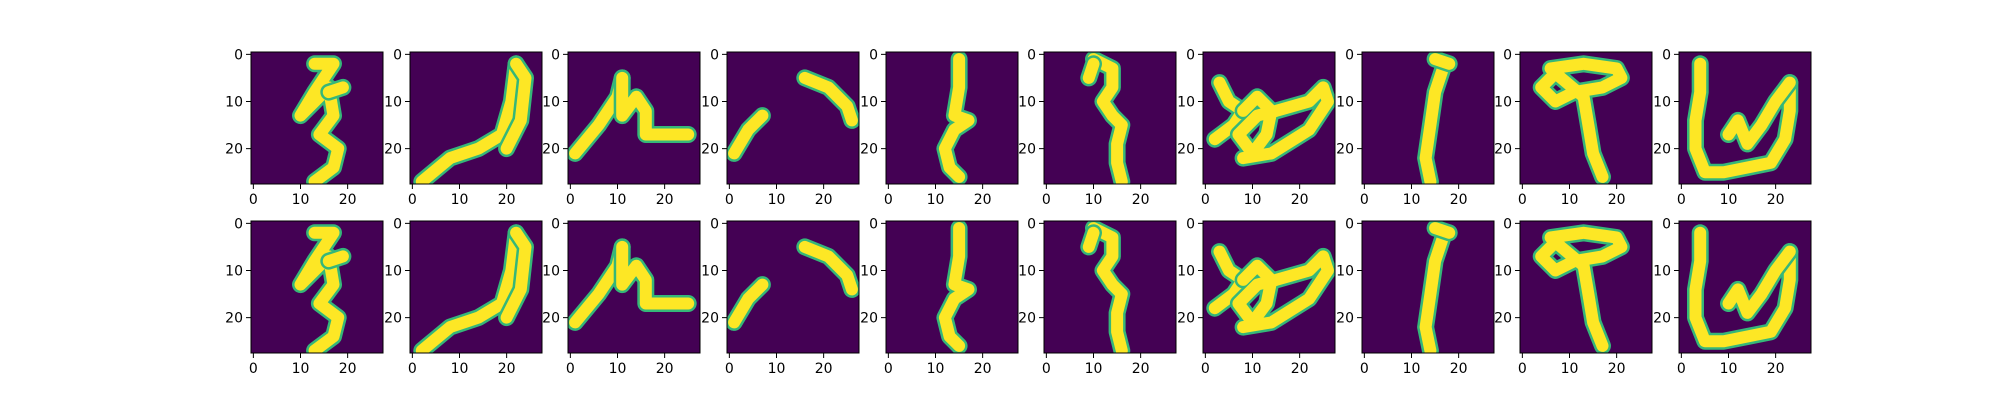 This screenshot has height=400, width=2000. I want to click on panel-original-9: 0 10 20 0 10 20, so click(1573, 127).